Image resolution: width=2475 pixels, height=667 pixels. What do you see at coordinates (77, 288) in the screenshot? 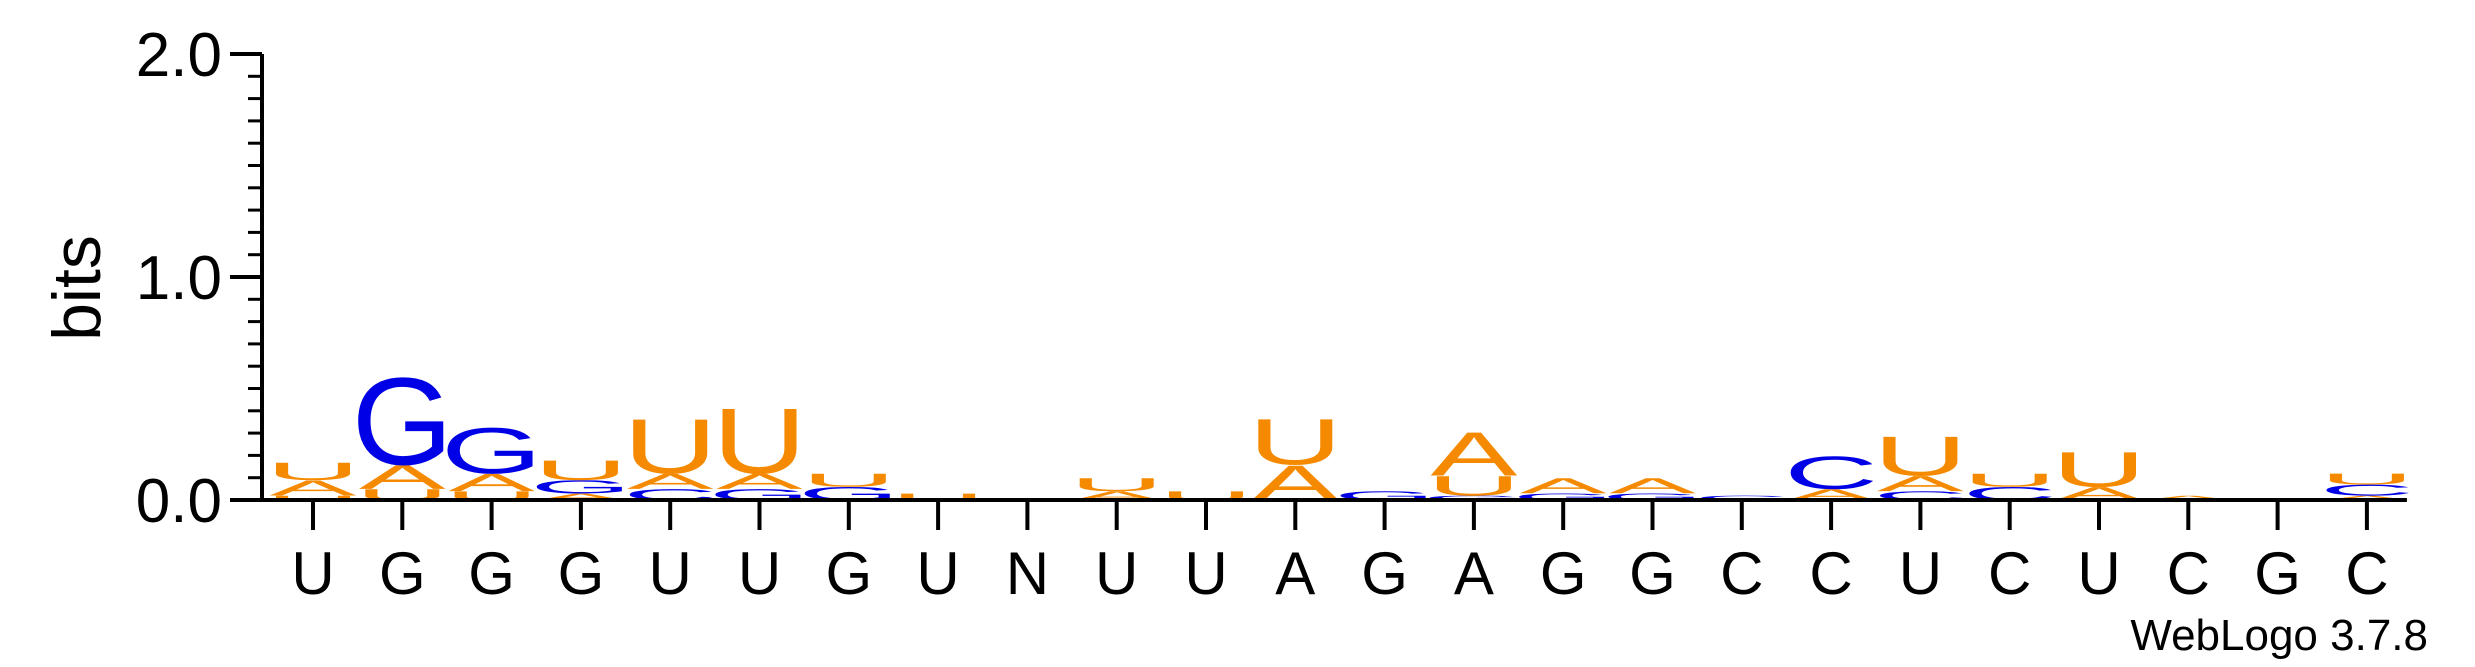
I see `y-axis-label: bits` at bounding box center [77, 288].